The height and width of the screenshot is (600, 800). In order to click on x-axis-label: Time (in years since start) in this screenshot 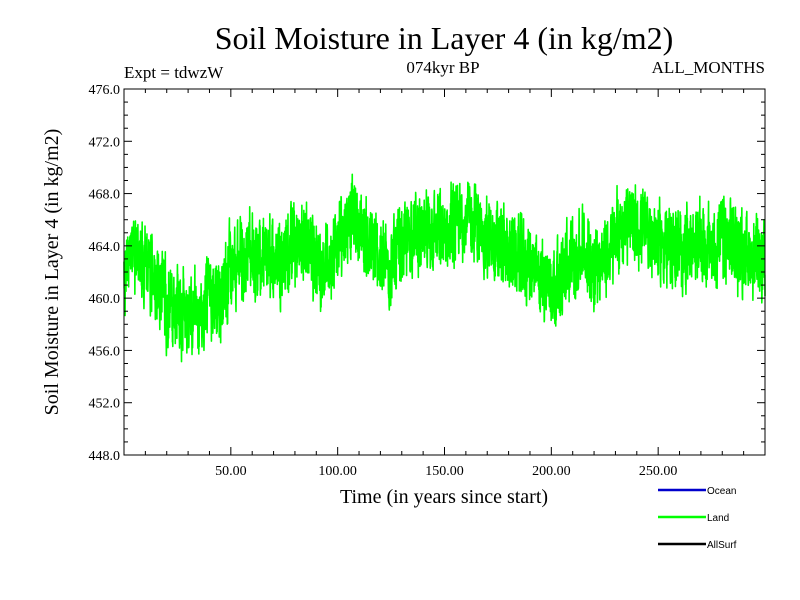, I will do `click(444, 497)`.